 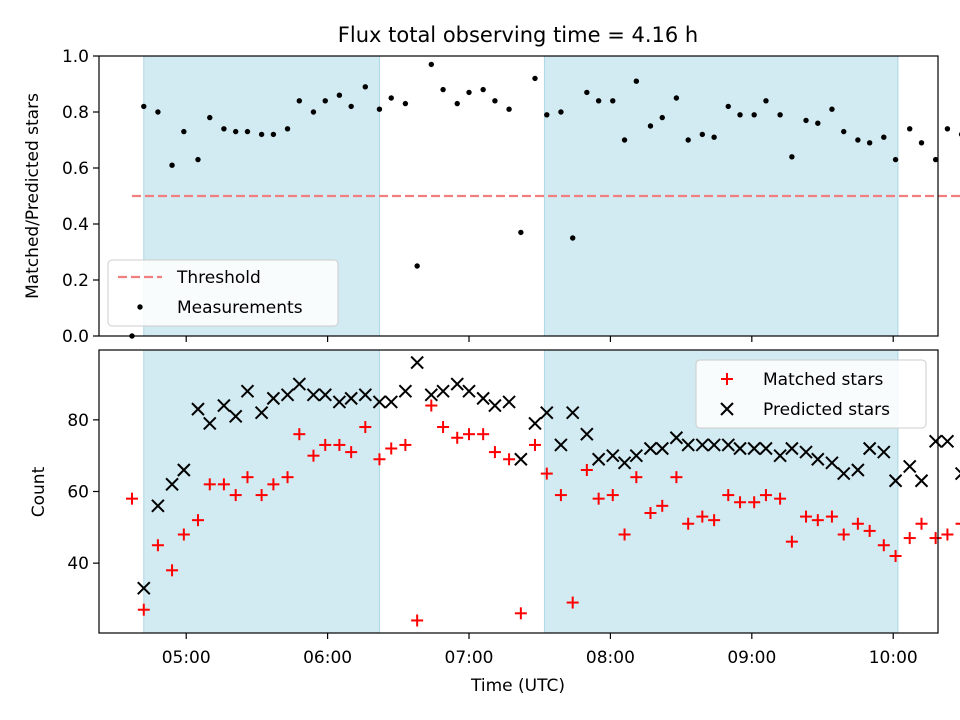 I want to click on matched-legend-label: Matched stars, so click(x=823, y=380).